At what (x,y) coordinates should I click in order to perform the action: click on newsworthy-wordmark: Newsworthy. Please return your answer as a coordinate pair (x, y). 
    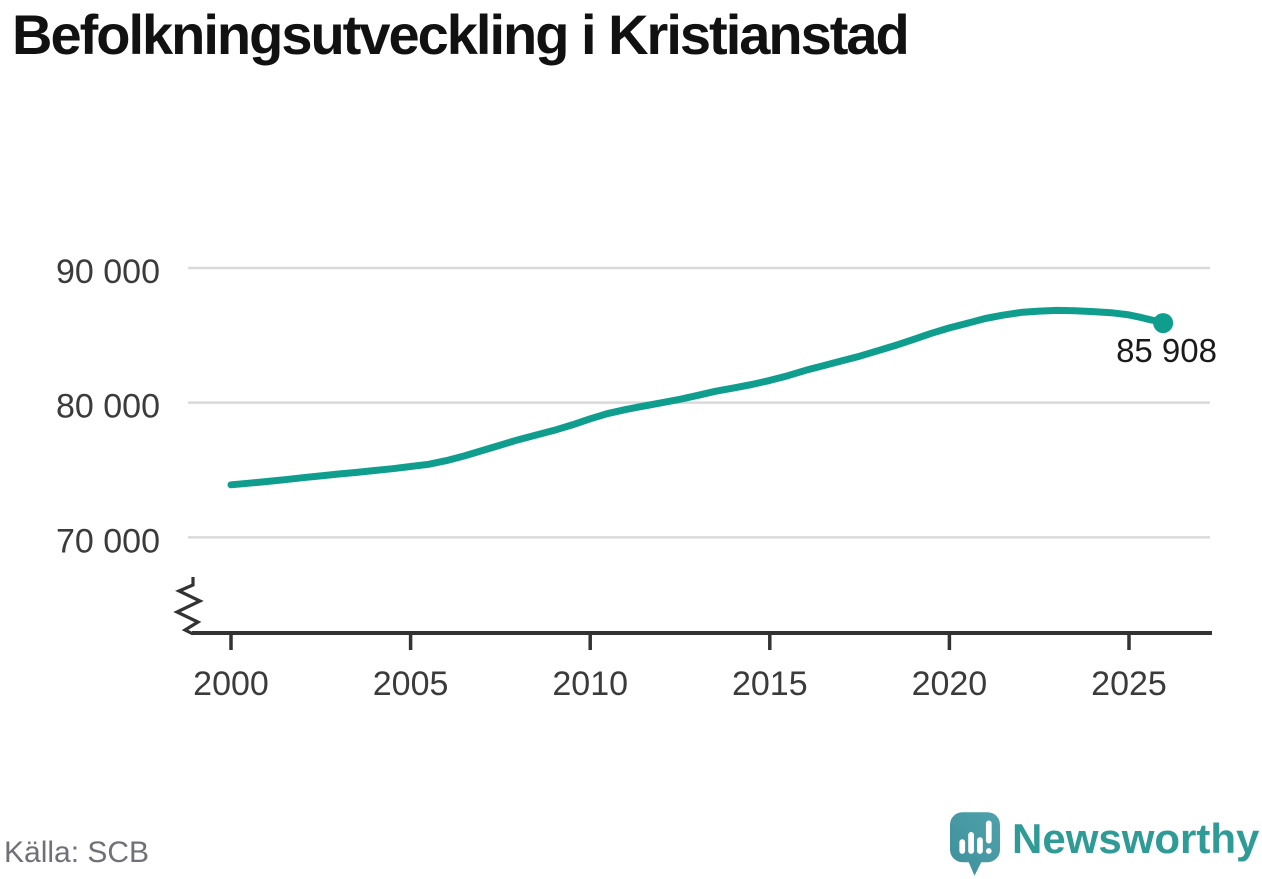
    Looking at the image, I should click on (1136, 838).